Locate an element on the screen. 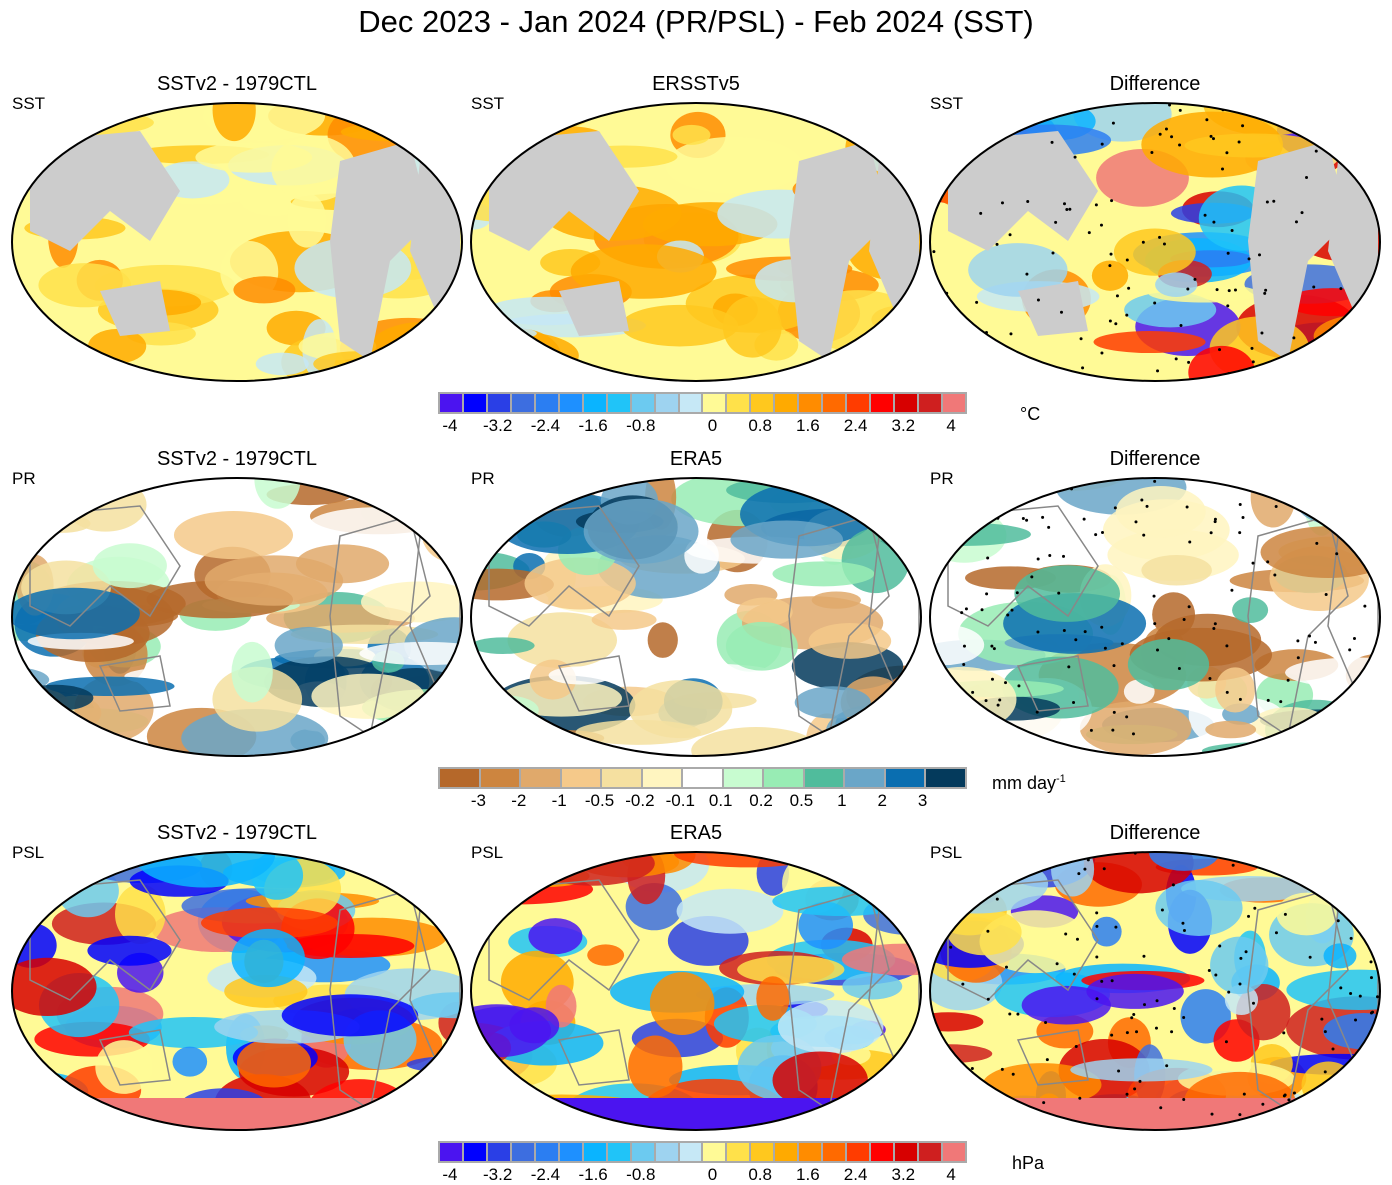  panel-title: ERA5 is located at coordinates (696, 833).